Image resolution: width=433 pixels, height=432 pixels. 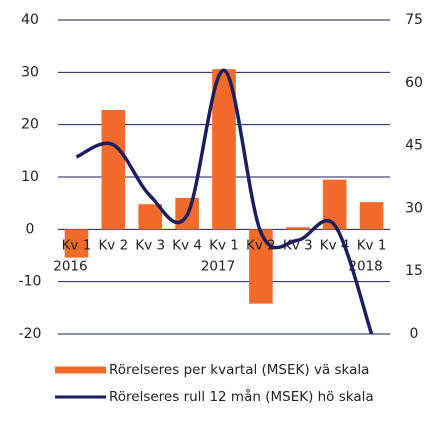 What do you see at coordinates (187, 245) in the screenshot?
I see `x-tick-label: Kv 4` at bounding box center [187, 245].